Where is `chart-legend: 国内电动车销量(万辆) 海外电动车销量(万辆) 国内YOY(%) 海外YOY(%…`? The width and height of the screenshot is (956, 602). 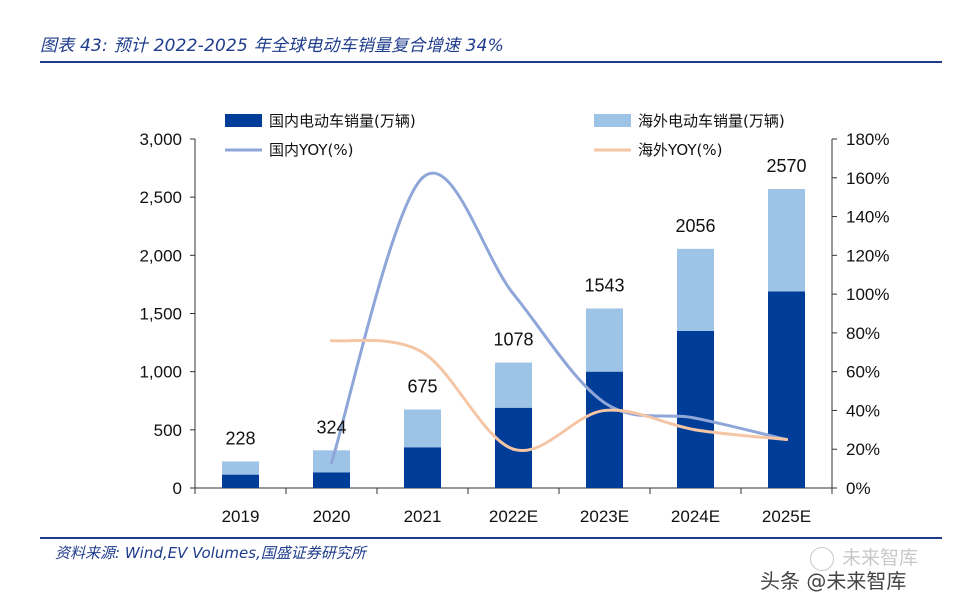 chart-legend: 国内电动车销量(万辆) 海外电动车销量(万辆) 国内YOY(%) 海外YOY(%… is located at coordinates (505, 135).